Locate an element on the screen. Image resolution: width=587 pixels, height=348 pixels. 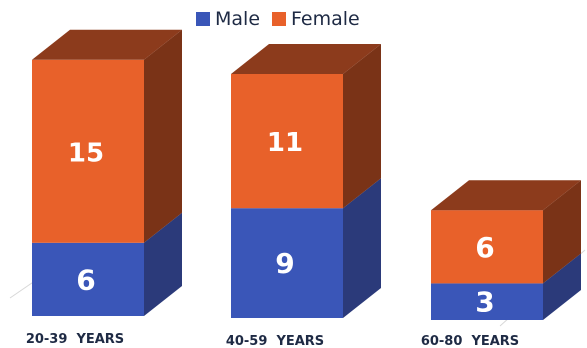
legend-item-male: Male is located at coordinates (228, 19).